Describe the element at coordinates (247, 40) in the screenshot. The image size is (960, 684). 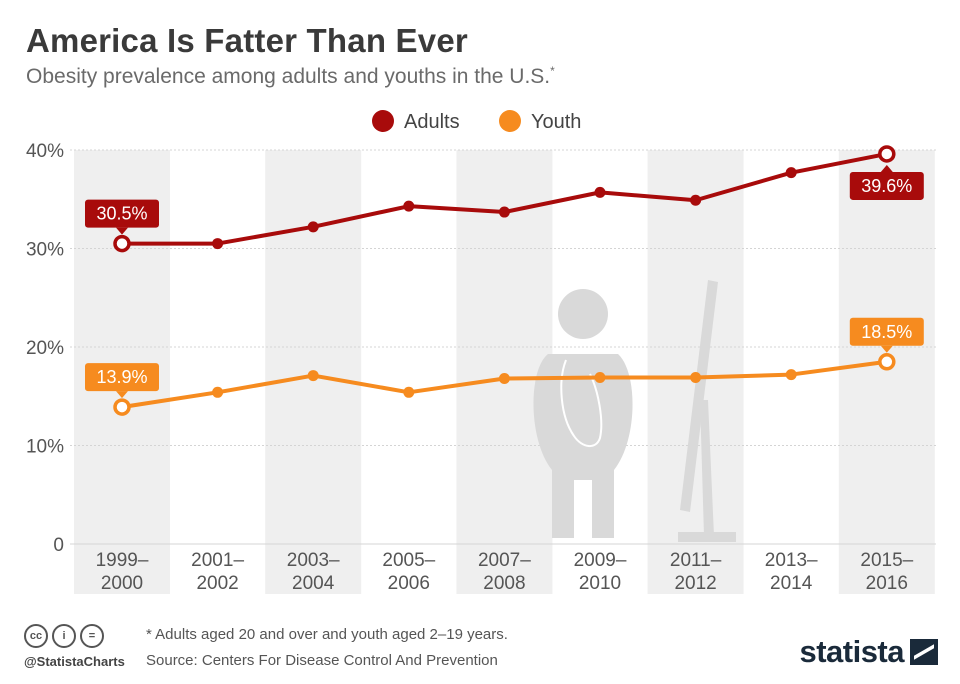
I see `chart-title: America Is Fatter Than Ever` at that location.